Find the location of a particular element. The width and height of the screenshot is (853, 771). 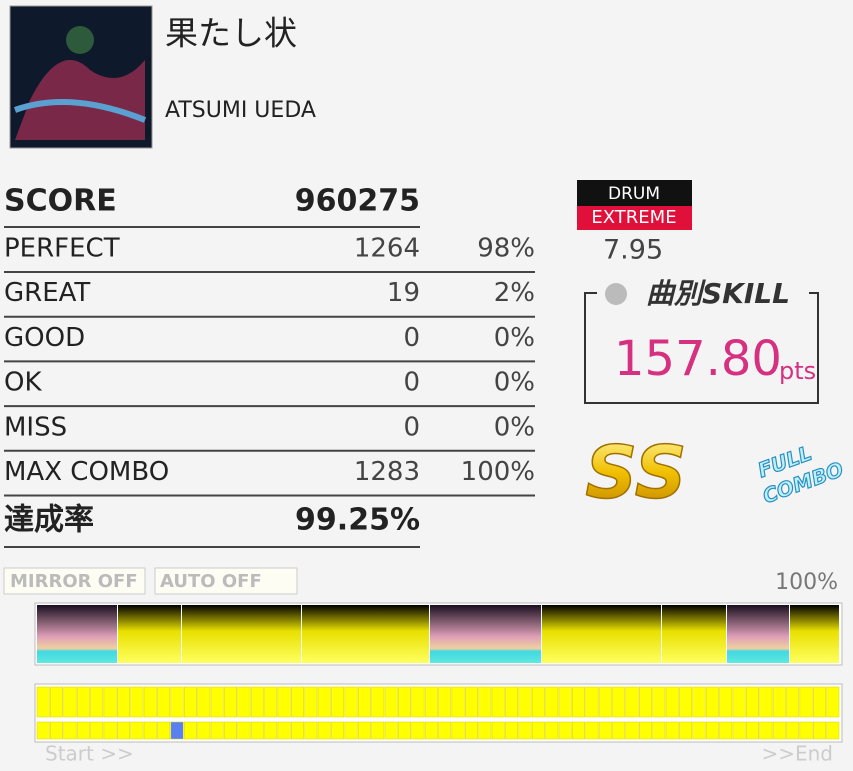

row-label: MAX COMBO is located at coordinates (86, 472).